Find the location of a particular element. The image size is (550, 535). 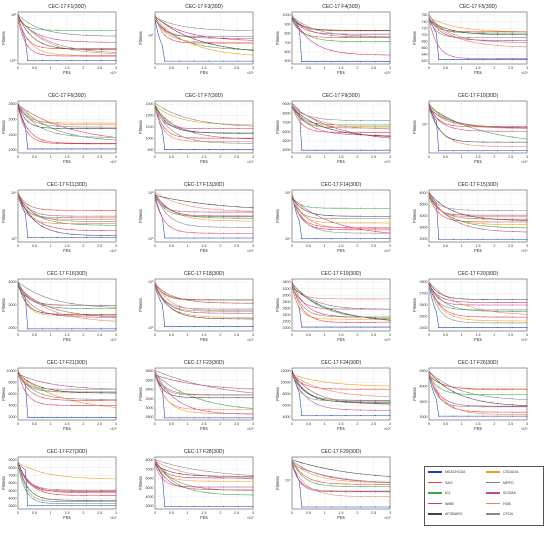

x-tick-label: 0 is located at coordinates (18, 68).